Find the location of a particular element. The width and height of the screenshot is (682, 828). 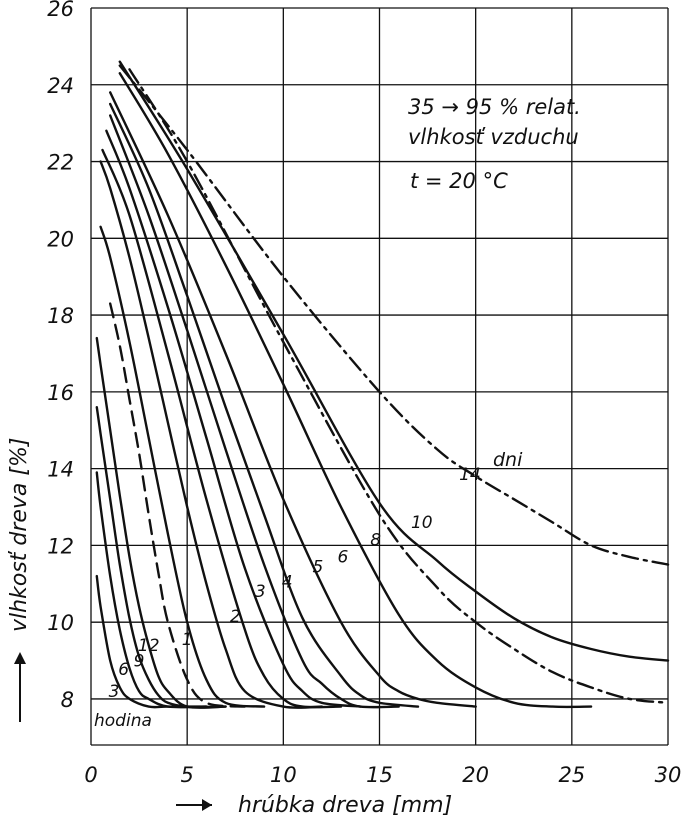

y-tick-label: 14 is located at coordinates (60, 470).